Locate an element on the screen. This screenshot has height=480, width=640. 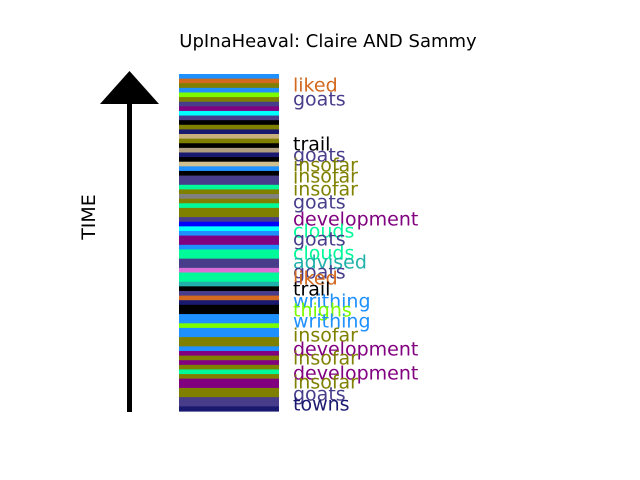
chart-title: UpInaHeaval: Claire AND Sammy is located at coordinates (328, 41).